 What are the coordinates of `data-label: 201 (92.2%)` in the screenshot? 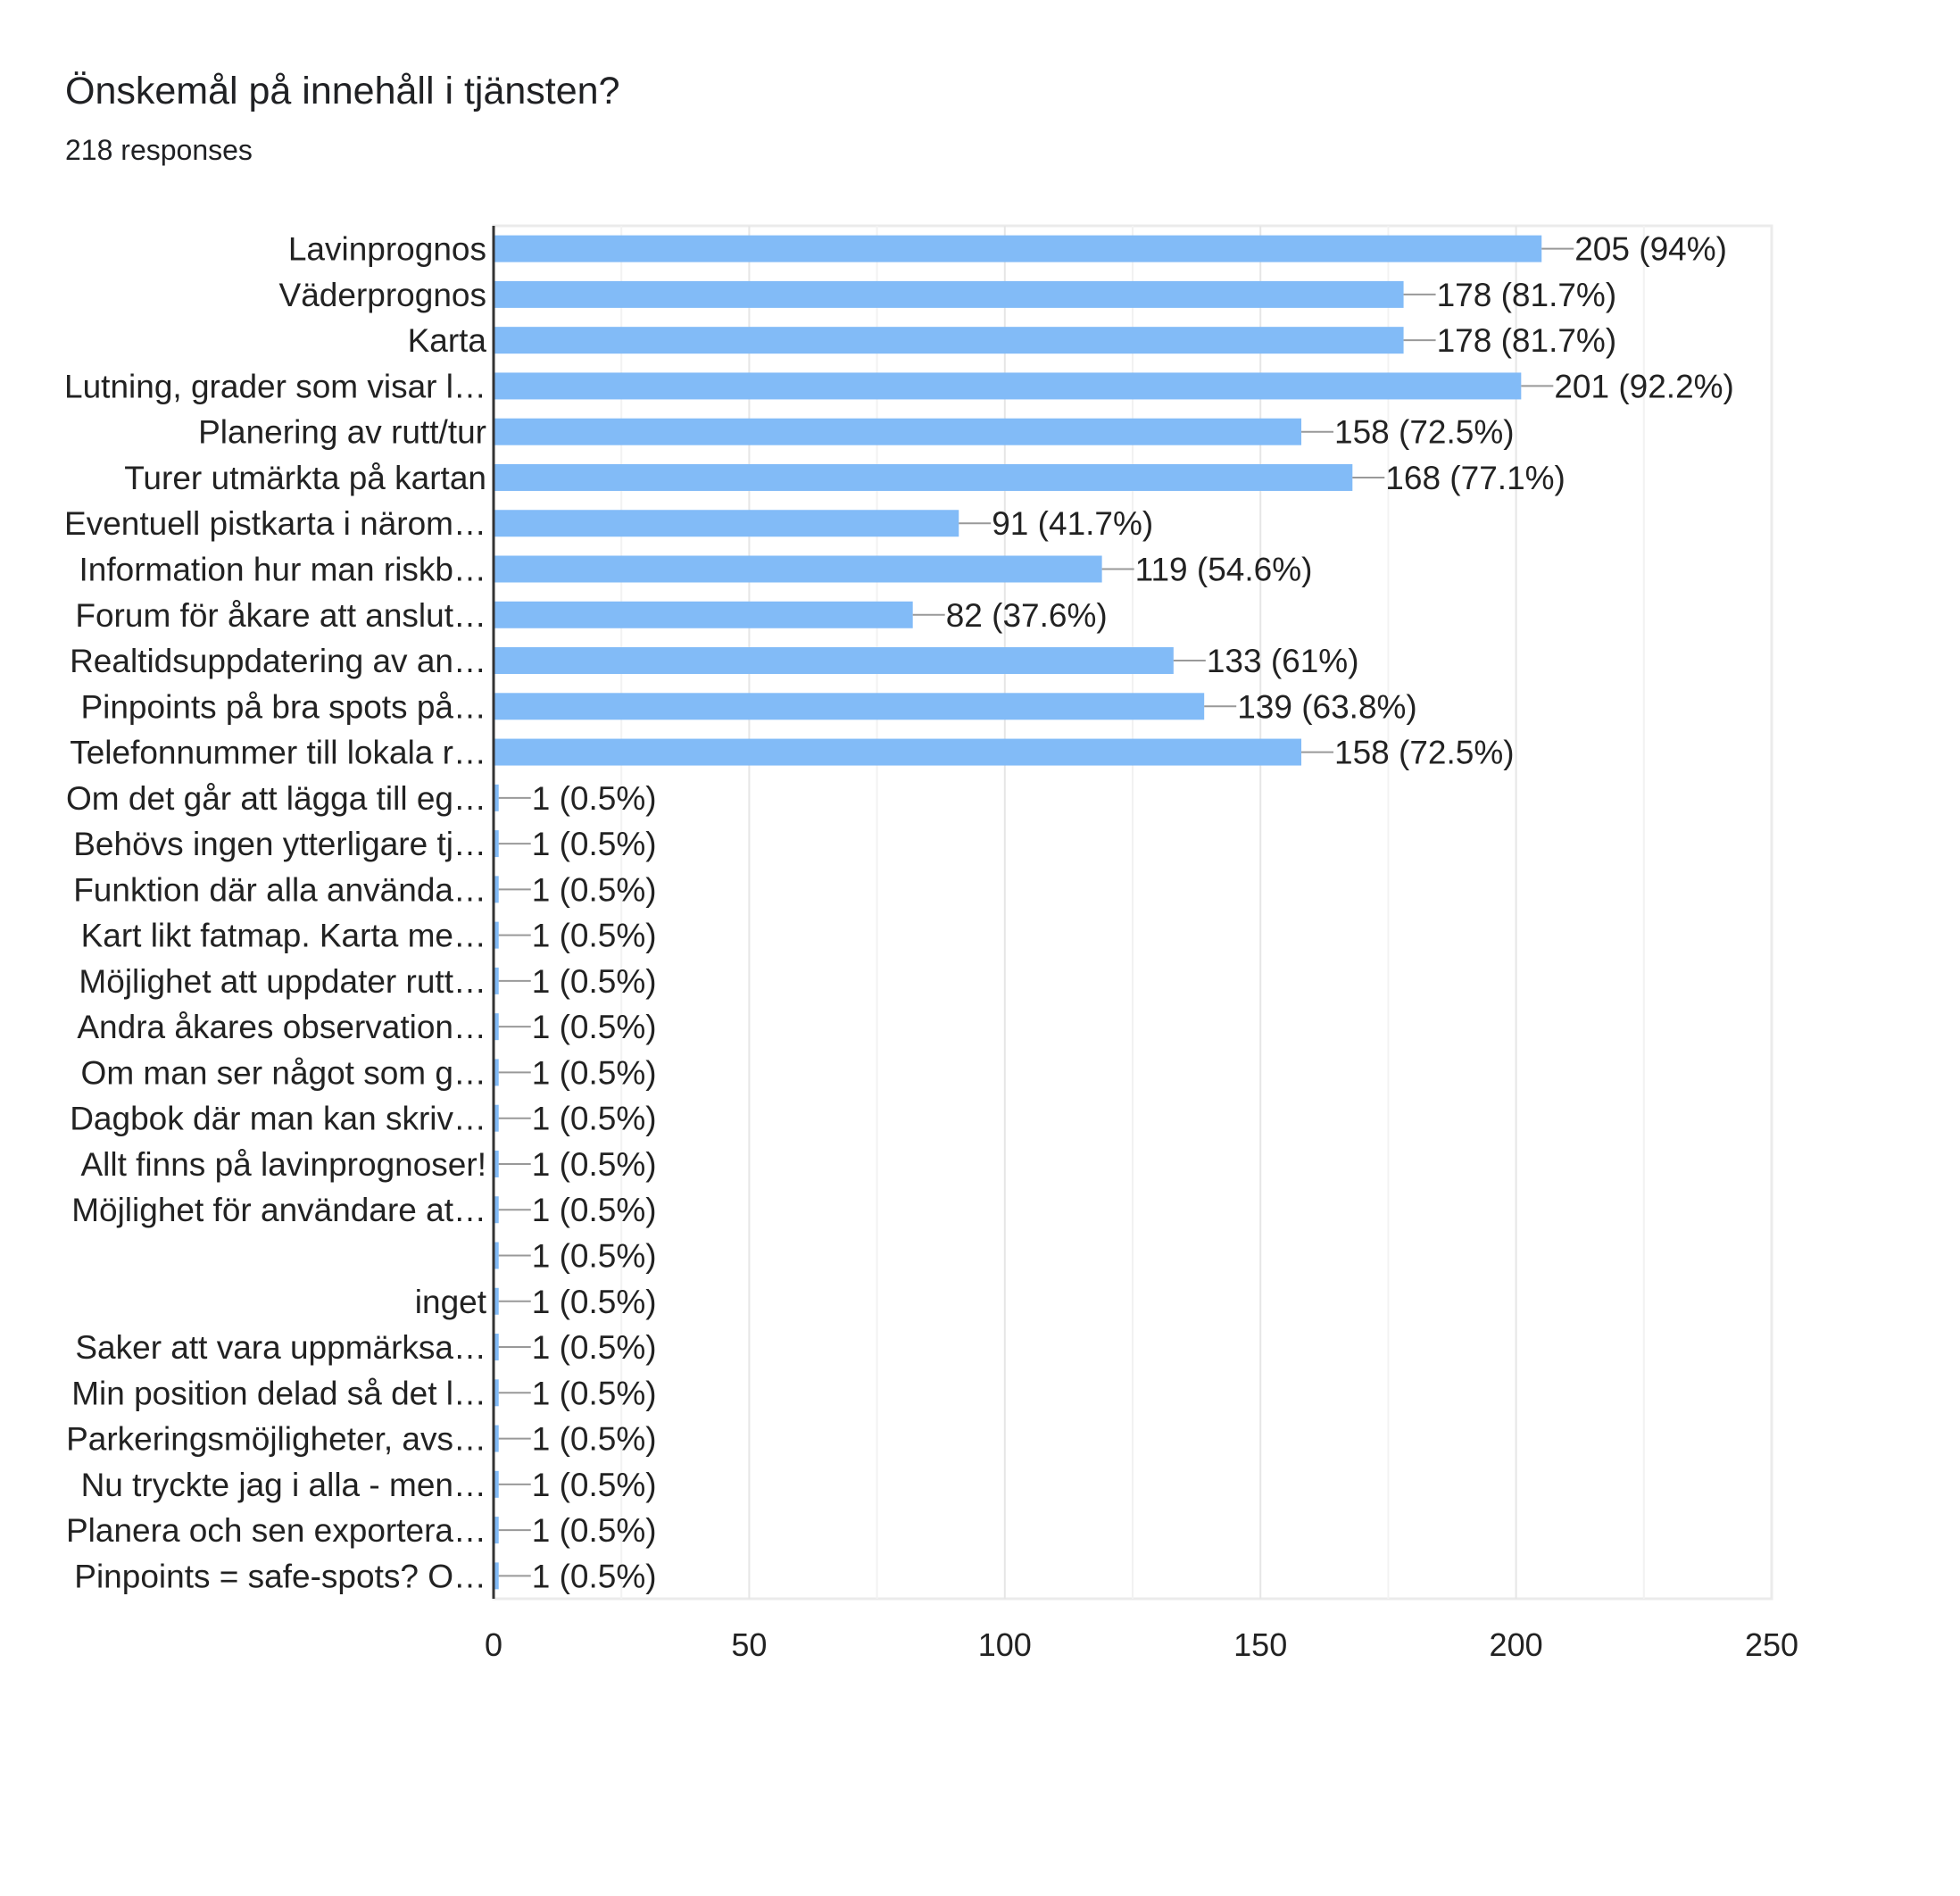 It's located at (1644, 386).